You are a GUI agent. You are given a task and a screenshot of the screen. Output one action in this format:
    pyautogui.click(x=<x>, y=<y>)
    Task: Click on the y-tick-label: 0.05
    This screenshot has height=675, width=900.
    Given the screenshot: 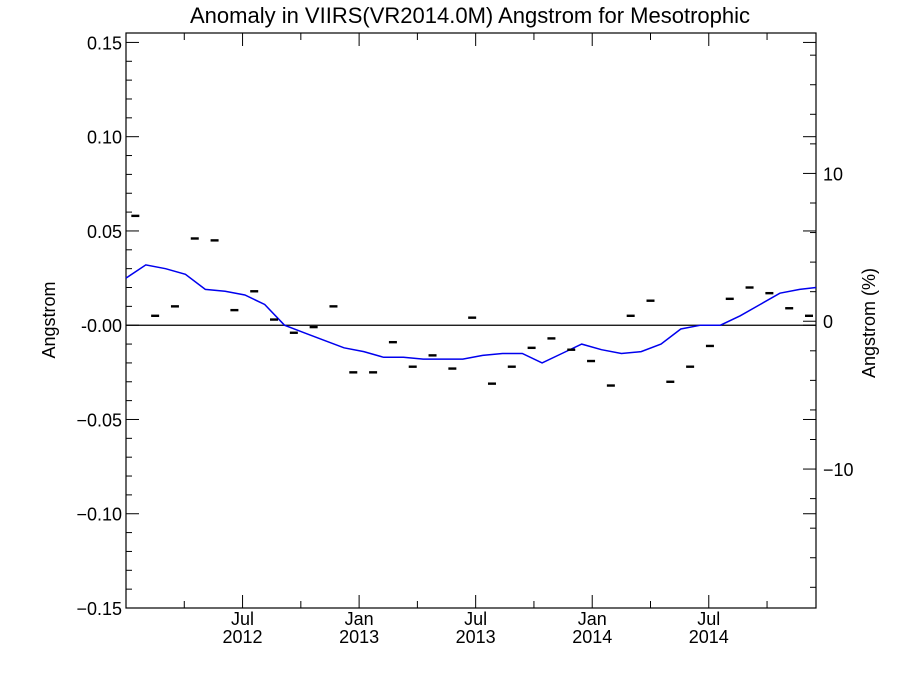 What is the action you would take?
    pyautogui.click(x=104, y=232)
    